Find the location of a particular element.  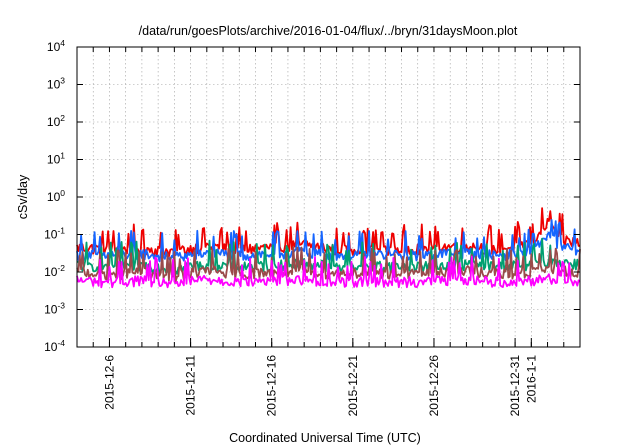

x-tick-label: 2015-12-26 is located at coordinates (434, 386).